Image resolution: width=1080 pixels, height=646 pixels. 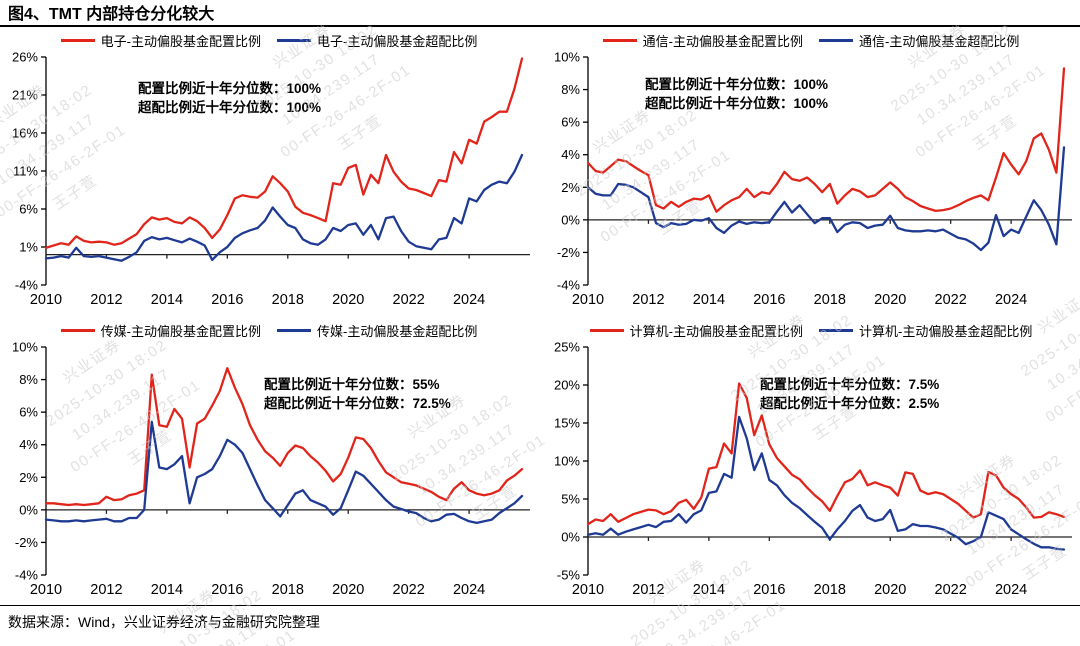 I want to click on legend-item-overweight: 计算机-主动偏股基金超配比例, so click(x=925, y=330).